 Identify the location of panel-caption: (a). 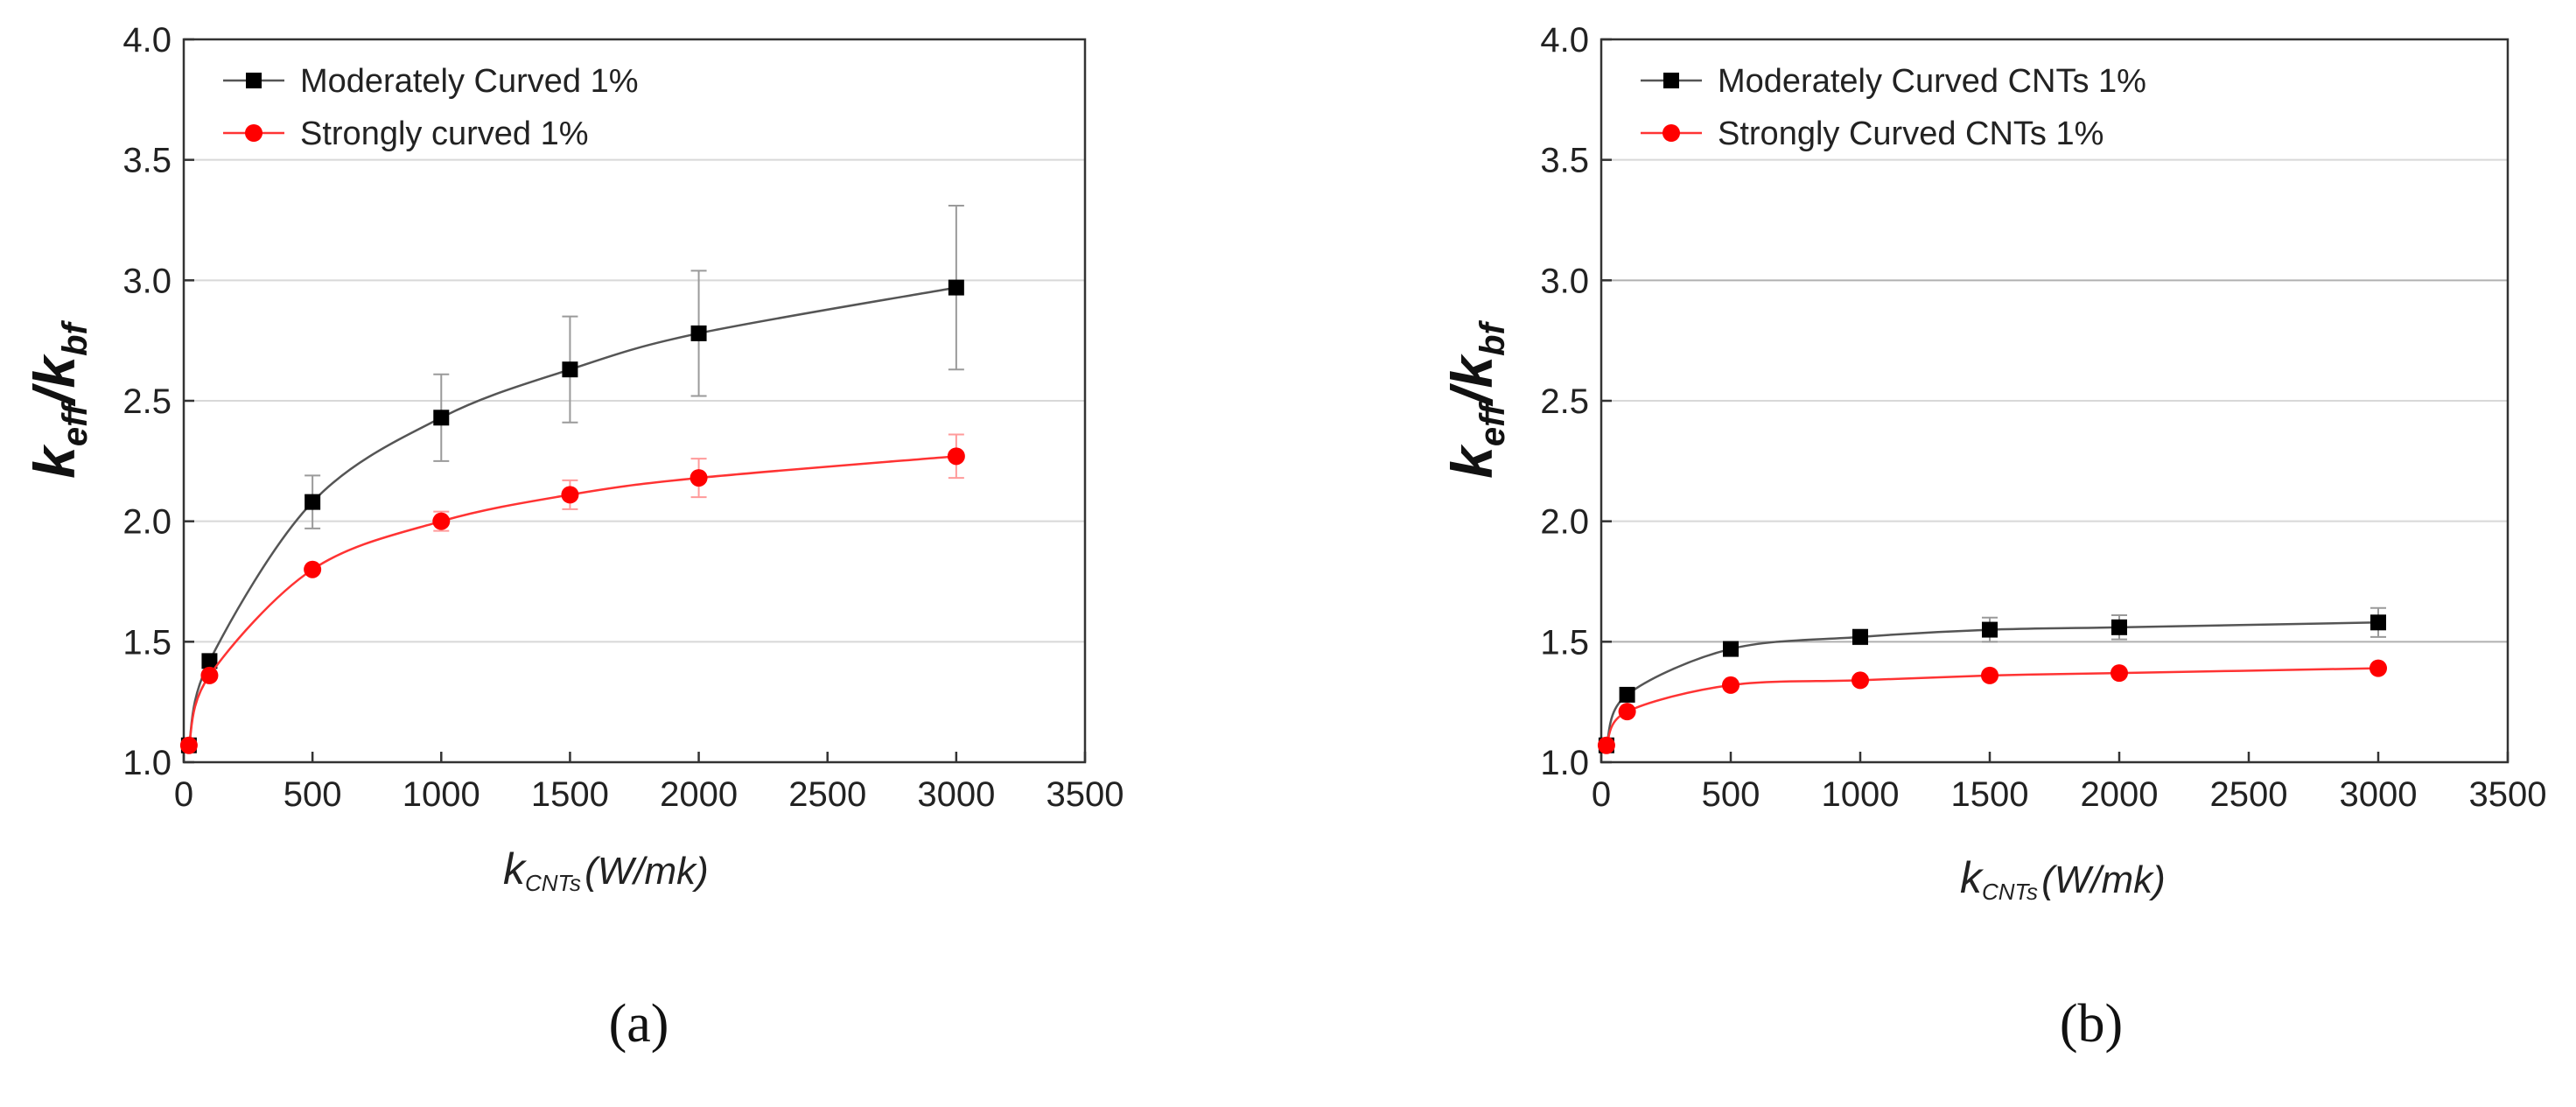
(639, 1024).